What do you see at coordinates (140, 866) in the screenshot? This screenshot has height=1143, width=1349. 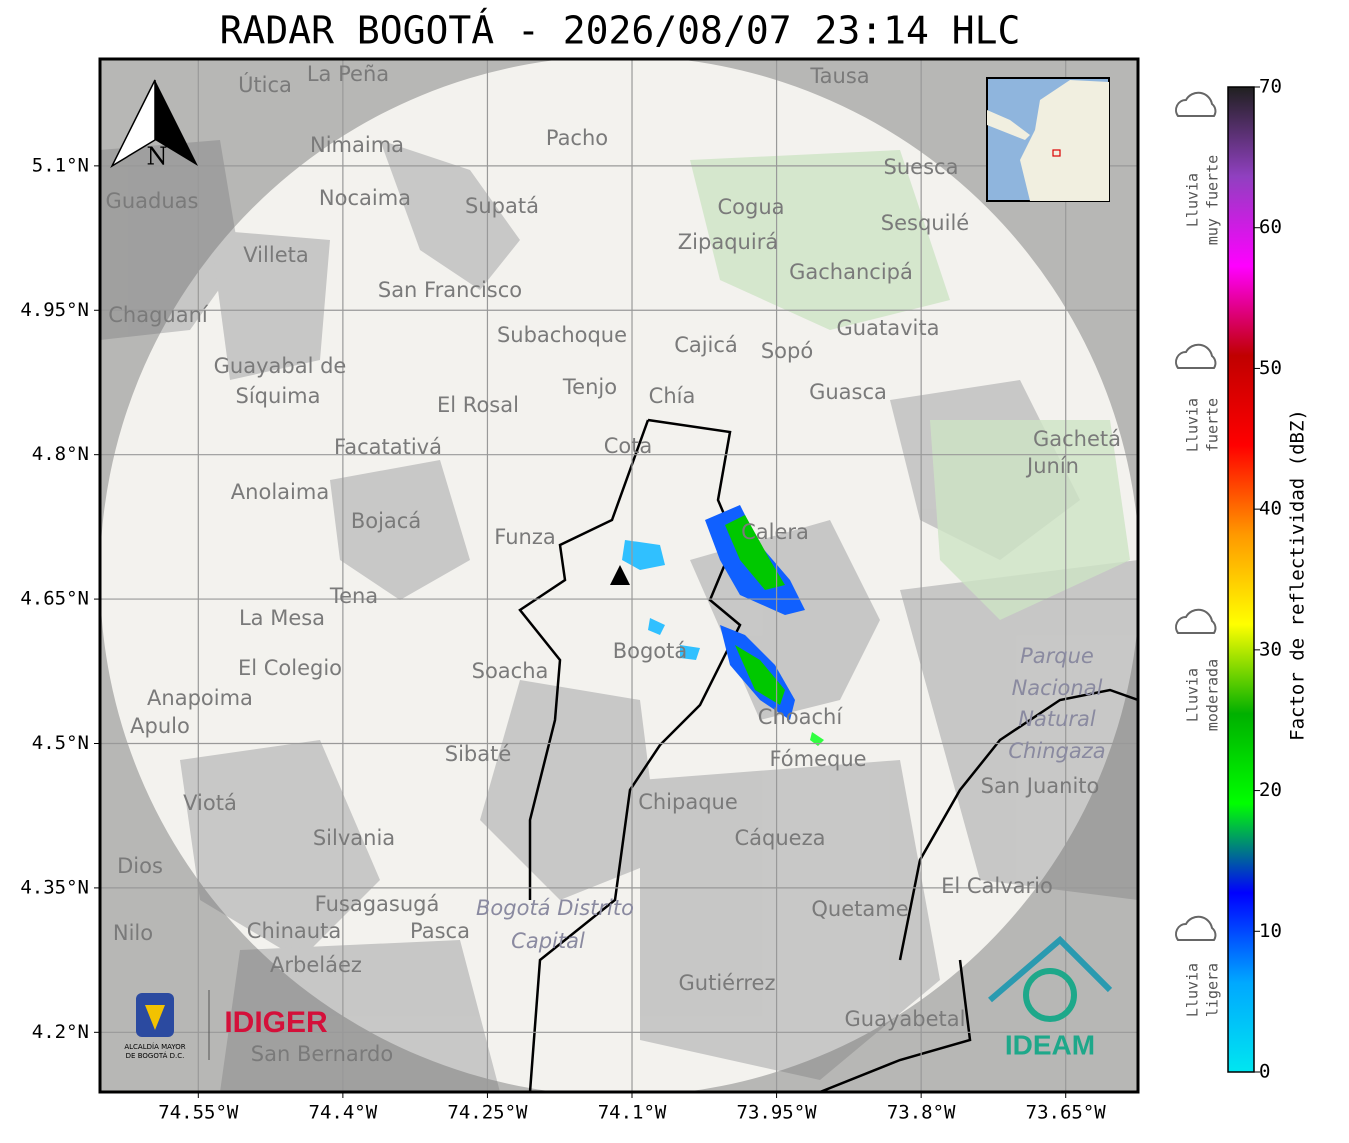 I see `place-label: Dios` at bounding box center [140, 866].